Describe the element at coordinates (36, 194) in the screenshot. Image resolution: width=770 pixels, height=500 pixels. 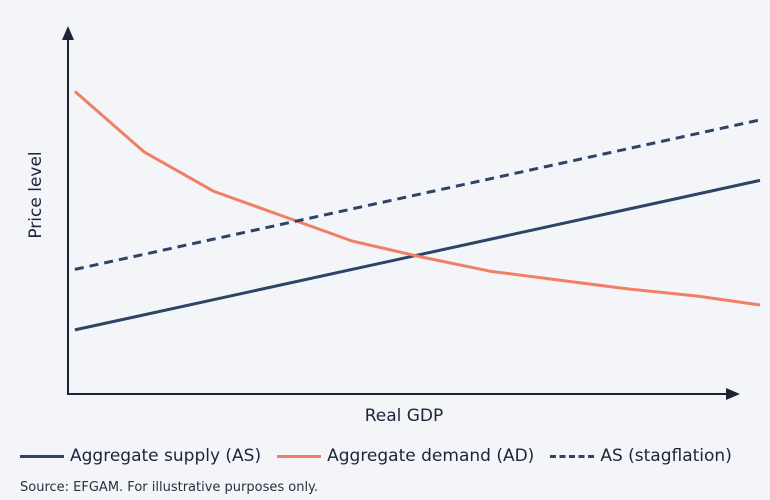
I see `y-axis-label: Price level` at that location.